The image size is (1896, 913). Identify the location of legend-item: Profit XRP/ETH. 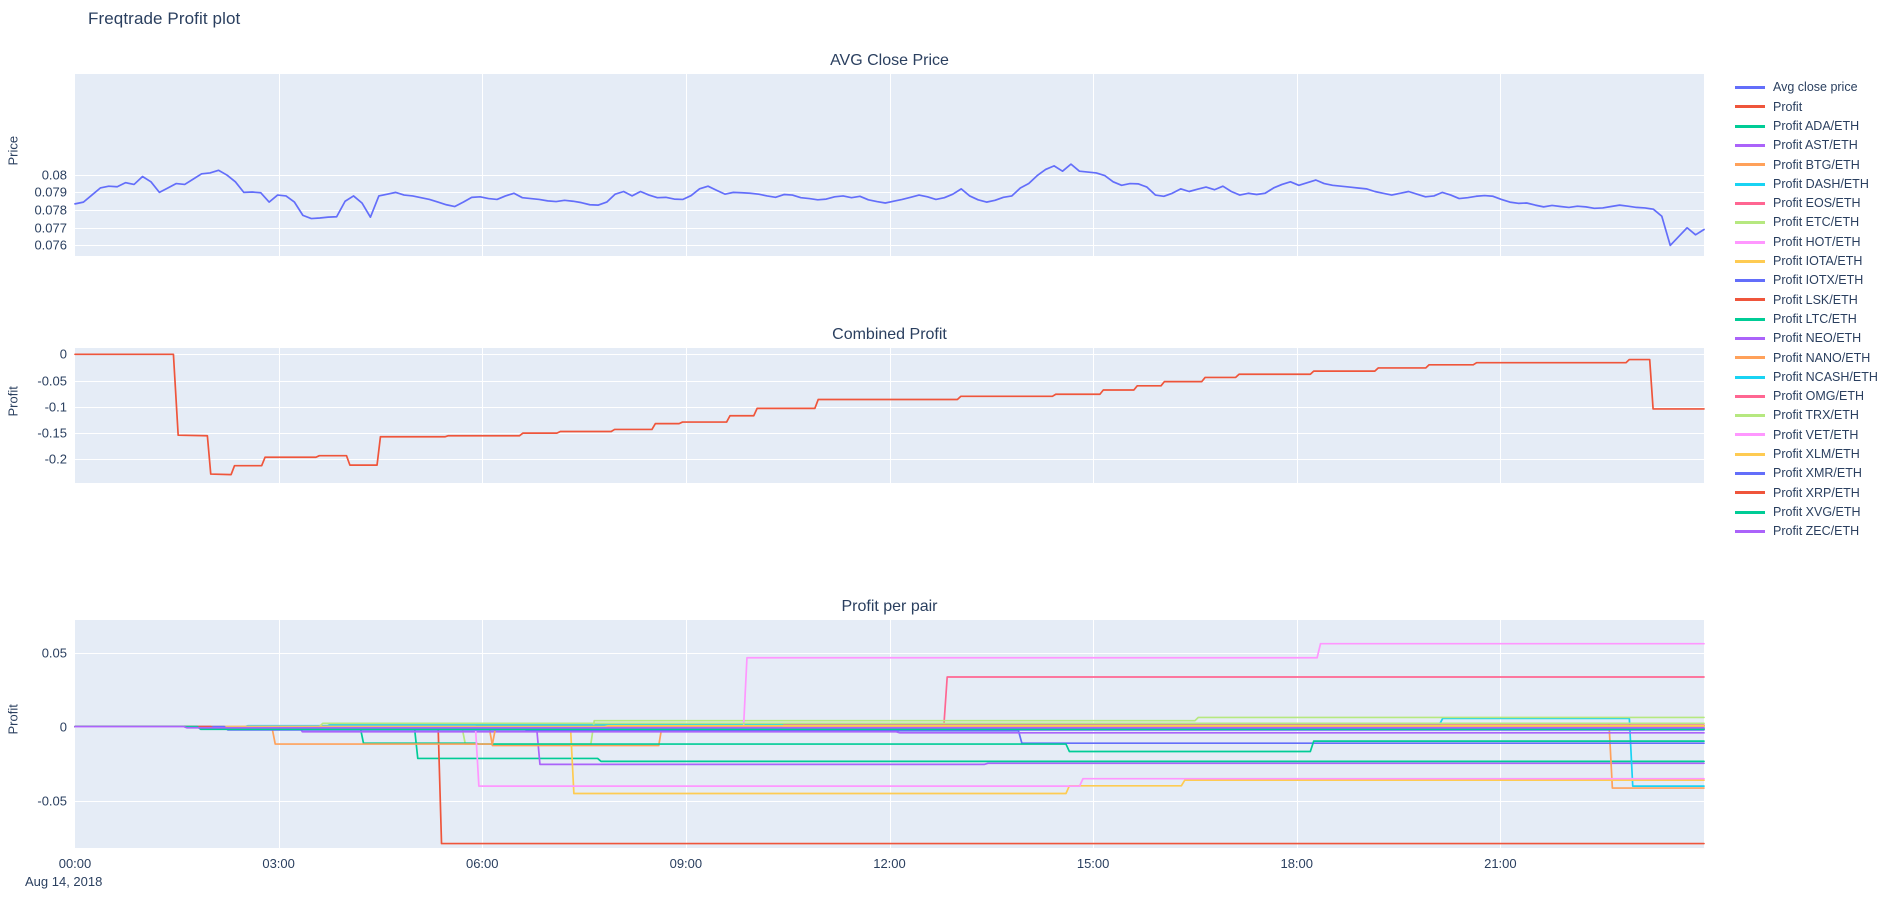
(1806, 492).